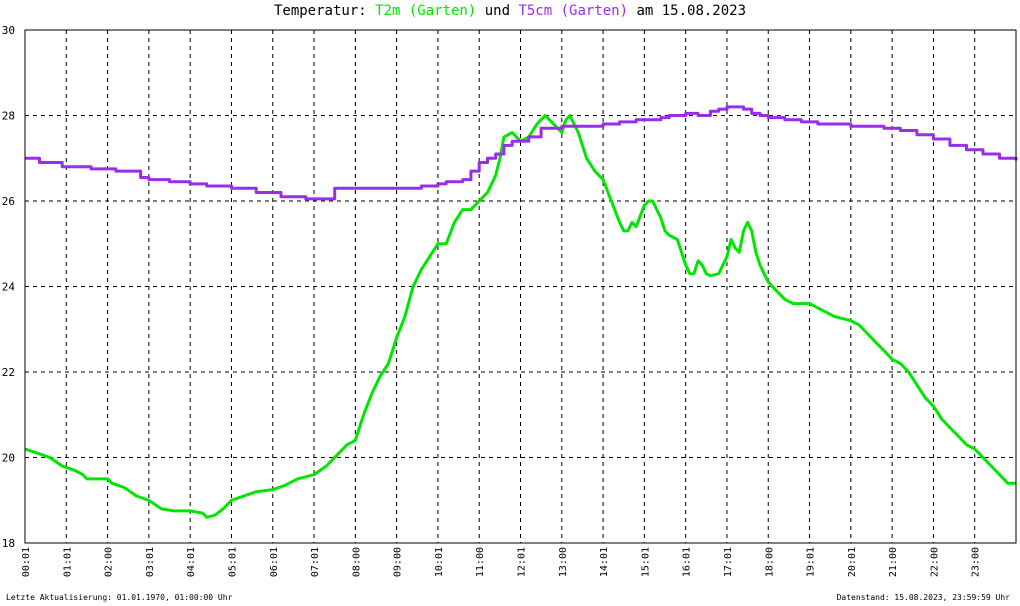 Image resolution: width=1020 pixels, height=606 pixels. I want to click on y-tick-label: 24, so click(9, 287).